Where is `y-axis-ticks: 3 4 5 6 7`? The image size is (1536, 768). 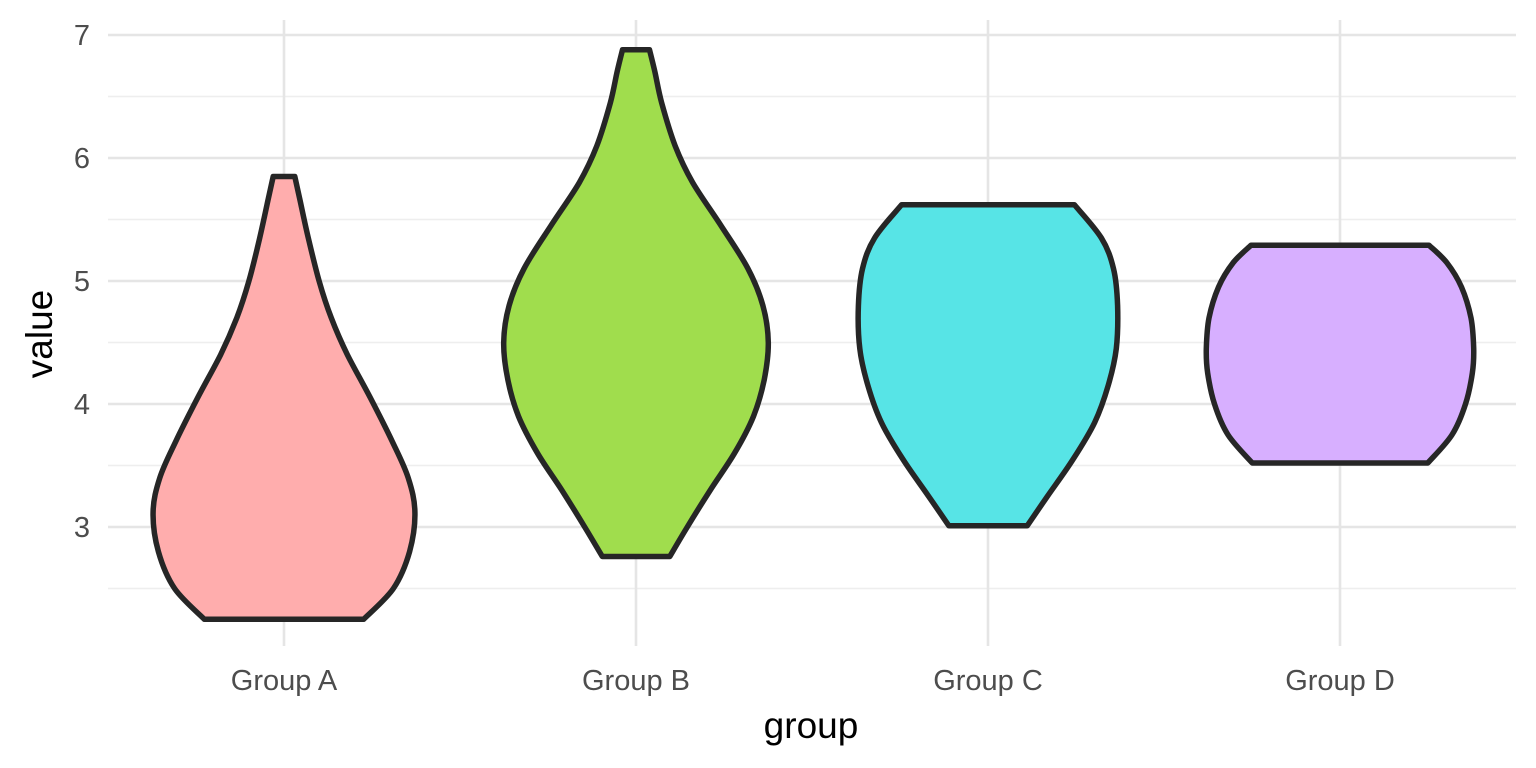 y-axis-ticks: 3 4 5 6 7 is located at coordinates (82, 282).